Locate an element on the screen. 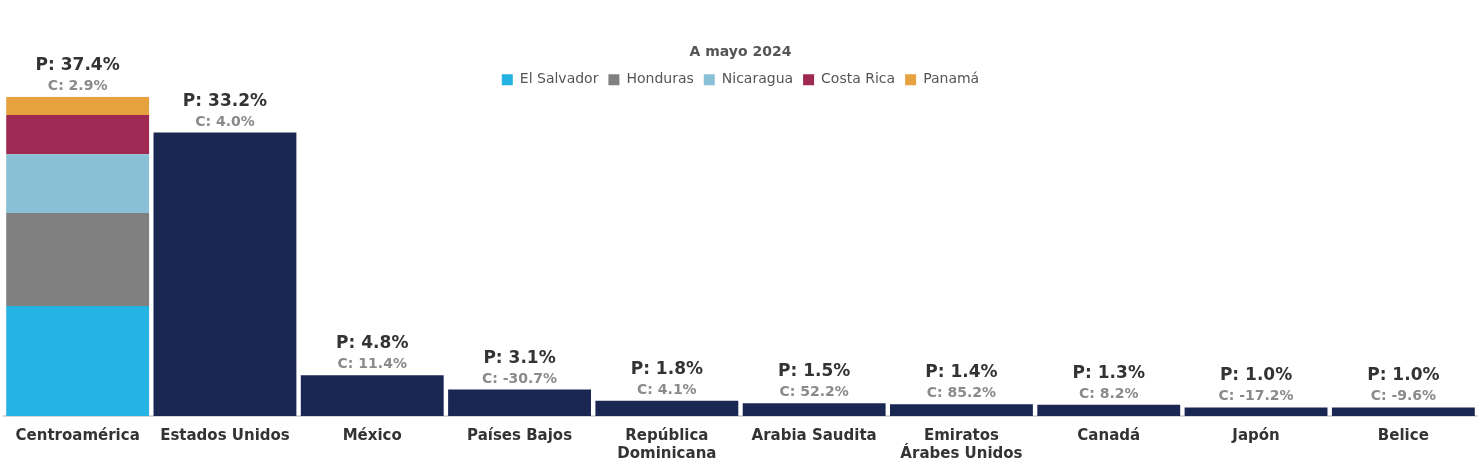 This screenshot has height=466, width=1481. x-tick-label: Países Bajos is located at coordinates (520, 434).